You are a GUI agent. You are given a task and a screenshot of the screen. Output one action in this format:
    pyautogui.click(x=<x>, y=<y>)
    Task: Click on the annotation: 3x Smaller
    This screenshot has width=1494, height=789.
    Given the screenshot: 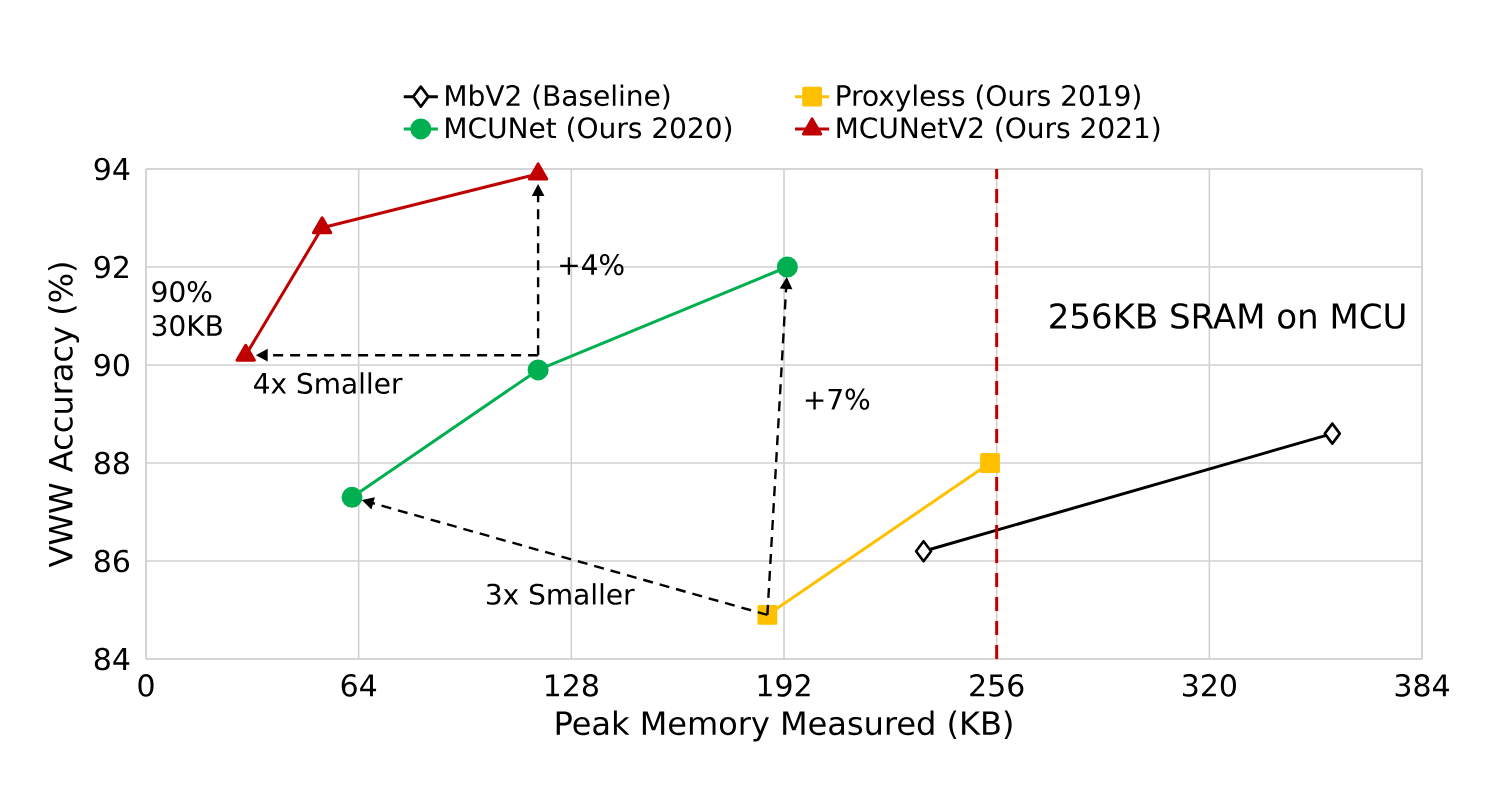 What is the action you would take?
    pyautogui.click(x=560, y=594)
    